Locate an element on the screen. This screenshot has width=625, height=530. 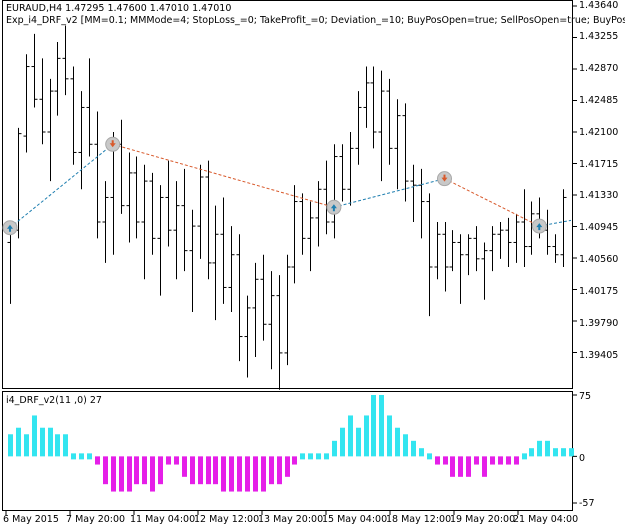
price-axis-label: 1.42100 is located at coordinates (599, 132).